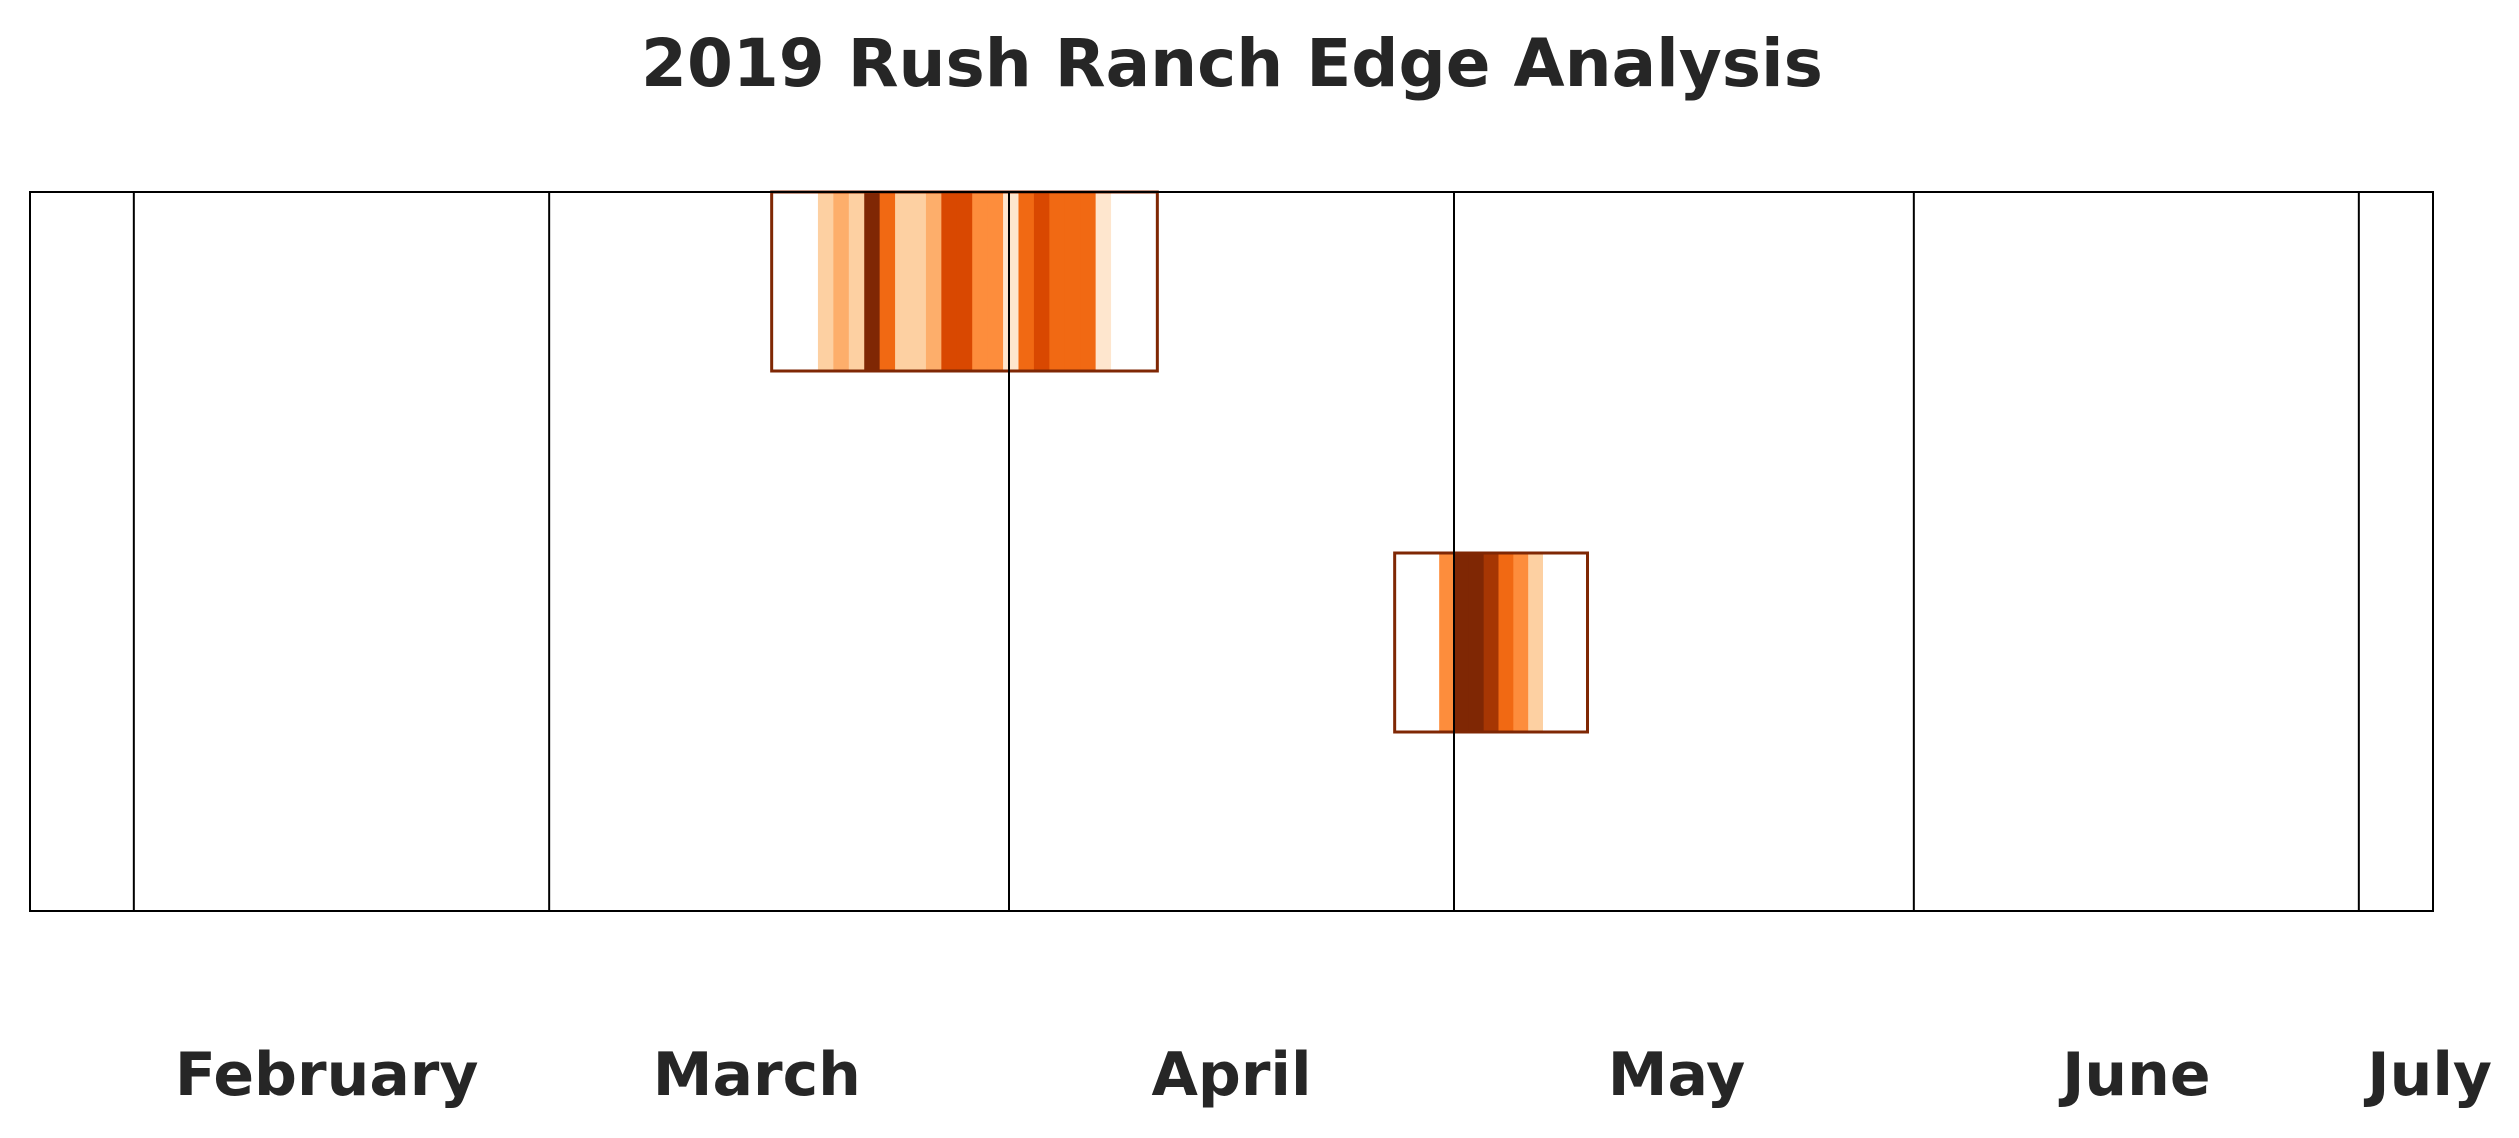 The width and height of the screenshot is (2519, 1138). Describe the element at coordinates (2134, 1075) in the screenshot. I see `x-tick-label: June` at that location.